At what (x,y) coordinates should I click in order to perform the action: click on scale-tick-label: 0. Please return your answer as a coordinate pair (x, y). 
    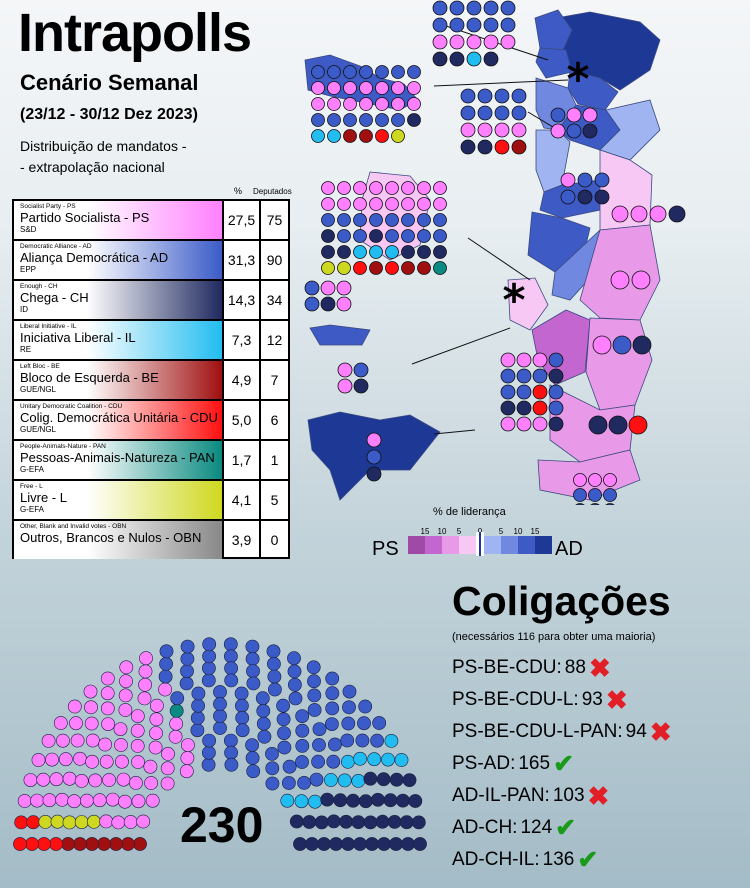
    Looking at the image, I should click on (480, 531).